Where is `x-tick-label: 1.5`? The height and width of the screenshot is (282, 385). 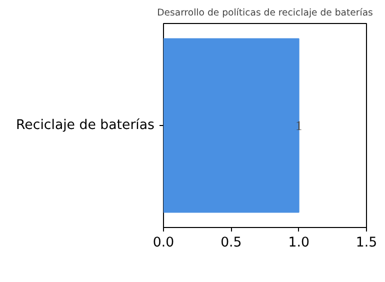 x-tick-label: 1.5 is located at coordinates (367, 243).